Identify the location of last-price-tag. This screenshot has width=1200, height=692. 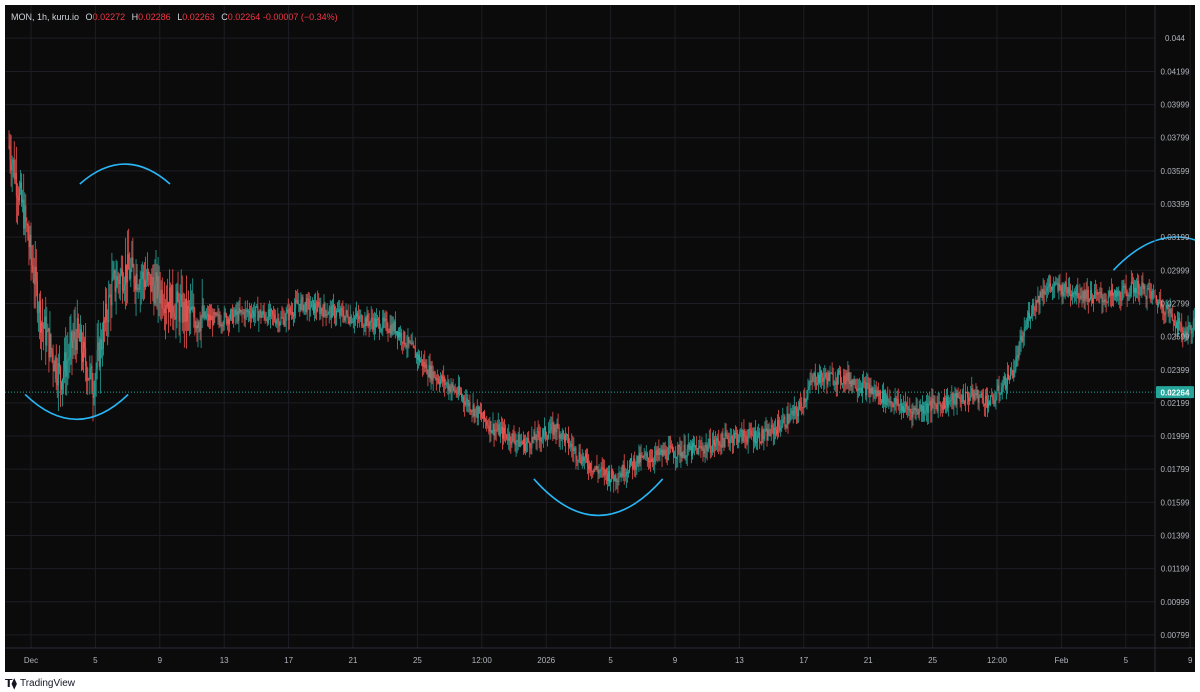
(1175, 392).